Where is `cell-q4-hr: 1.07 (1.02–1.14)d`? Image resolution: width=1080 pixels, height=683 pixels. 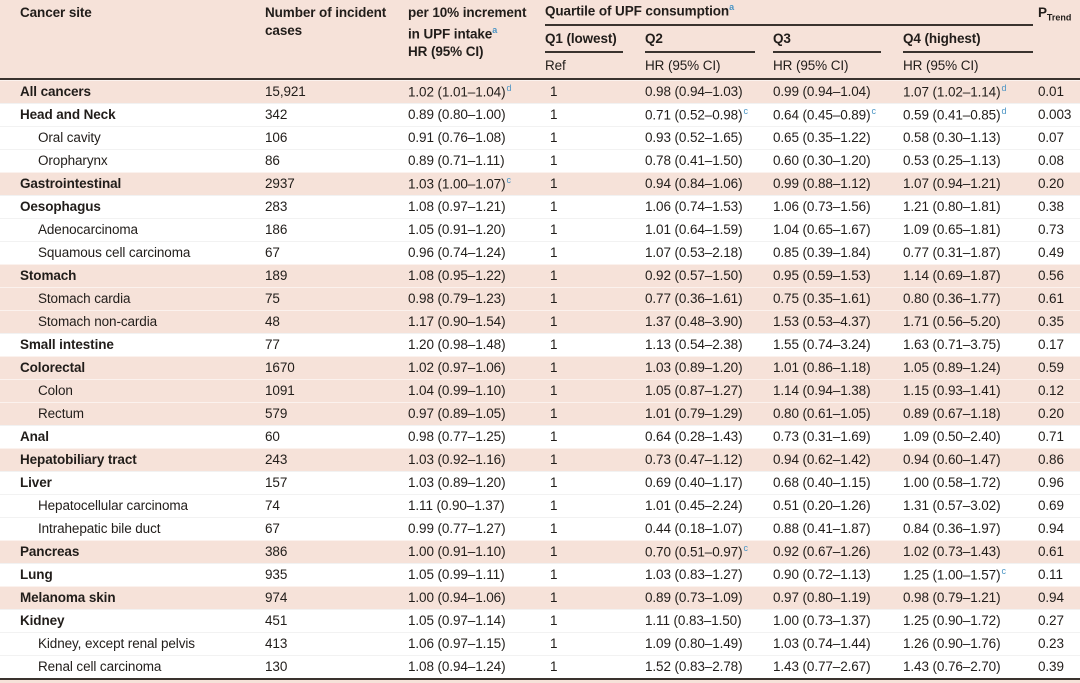 cell-q4-hr: 1.07 (1.02–1.14)d is located at coordinates (955, 91).